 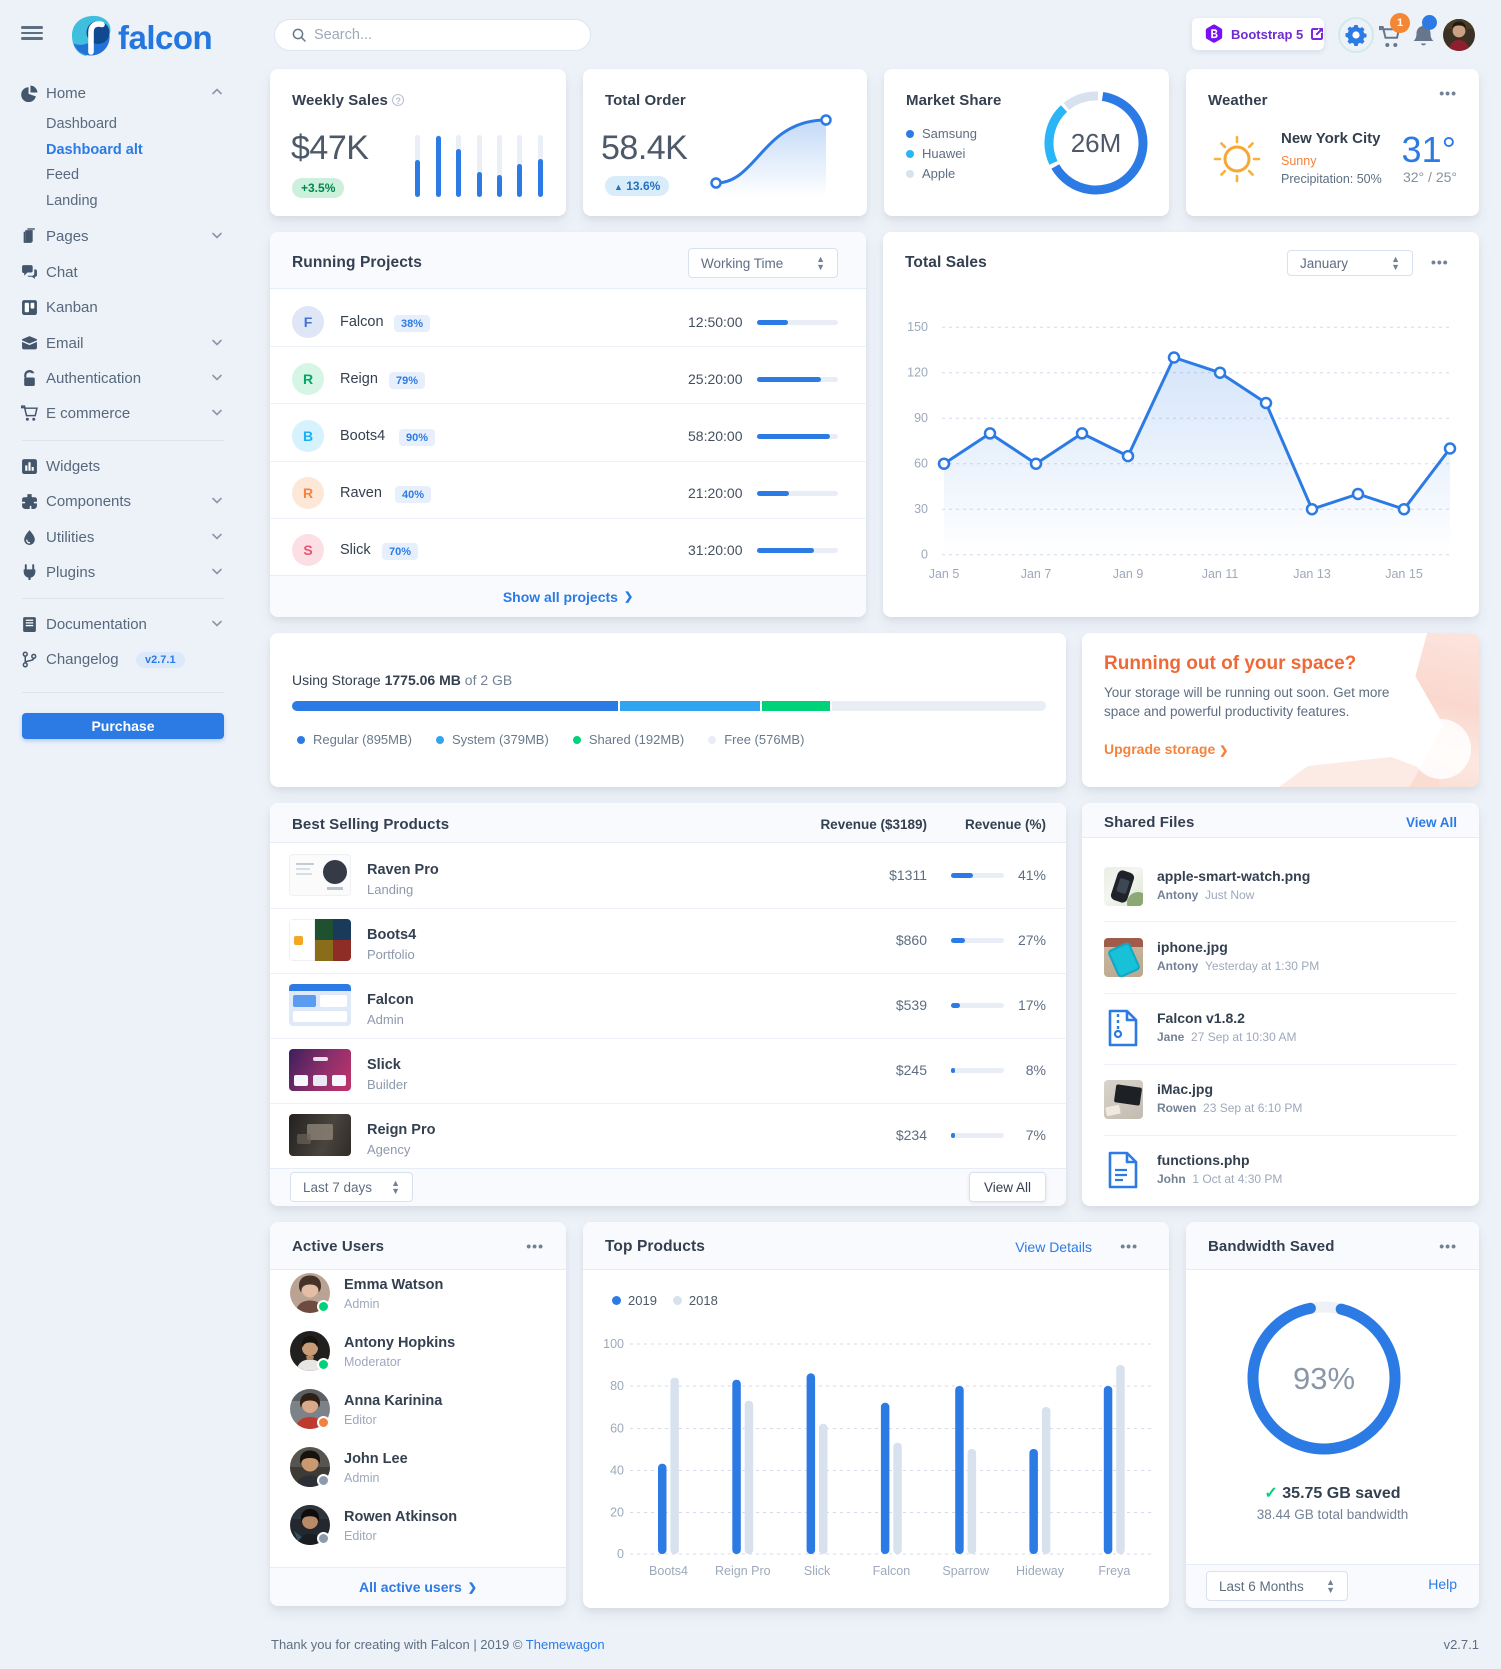 What do you see at coordinates (917, 373) in the screenshot?
I see `svg-text: 120` at bounding box center [917, 373].